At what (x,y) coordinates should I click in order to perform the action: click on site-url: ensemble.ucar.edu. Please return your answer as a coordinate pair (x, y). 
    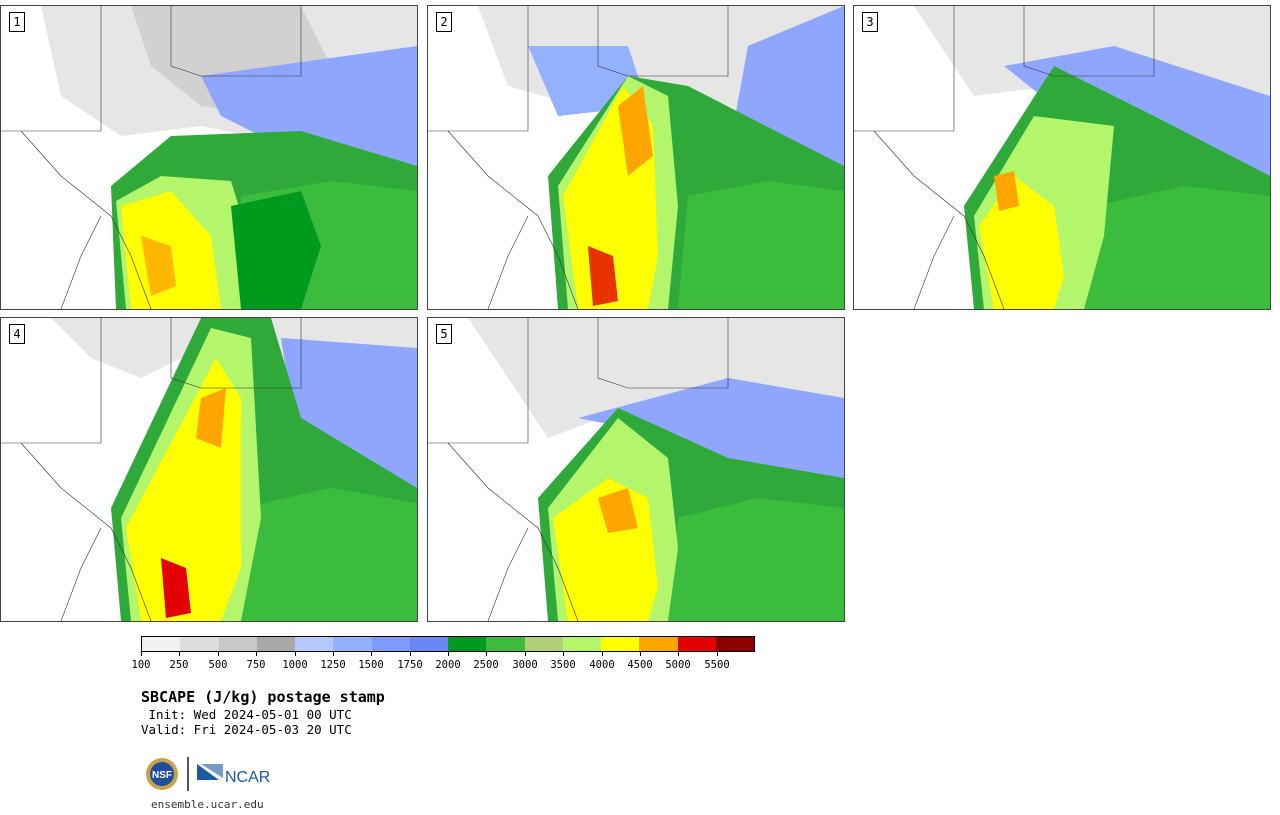
    Looking at the image, I should click on (207, 804).